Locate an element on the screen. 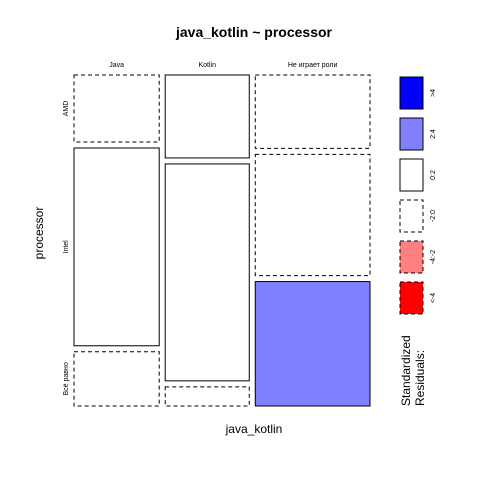  legend-label: -4:-2 is located at coordinates (433, 257).